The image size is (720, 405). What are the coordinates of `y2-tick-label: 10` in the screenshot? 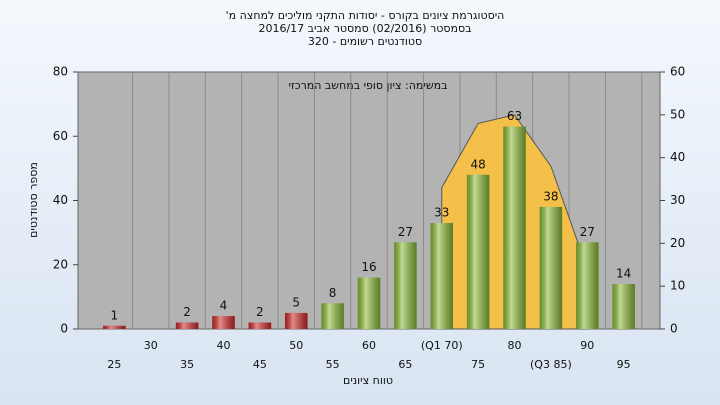 It's located at (677, 286).